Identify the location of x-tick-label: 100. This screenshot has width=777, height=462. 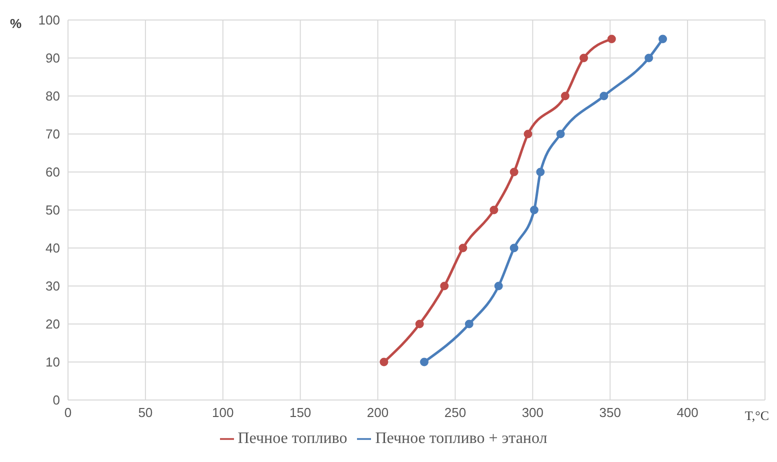
(223, 412).